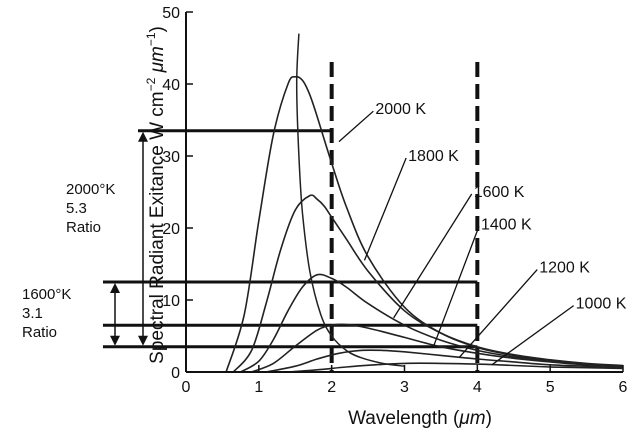 Image resolution: width=639 pixels, height=436 pixels. I want to click on x-tick-label: 4, so click(477, 387).